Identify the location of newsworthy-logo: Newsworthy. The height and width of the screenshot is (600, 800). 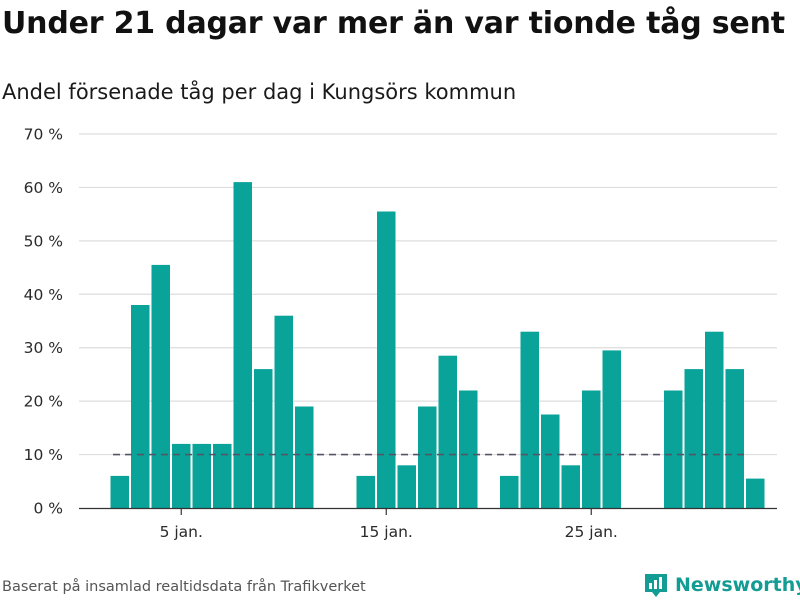
(721, 585).